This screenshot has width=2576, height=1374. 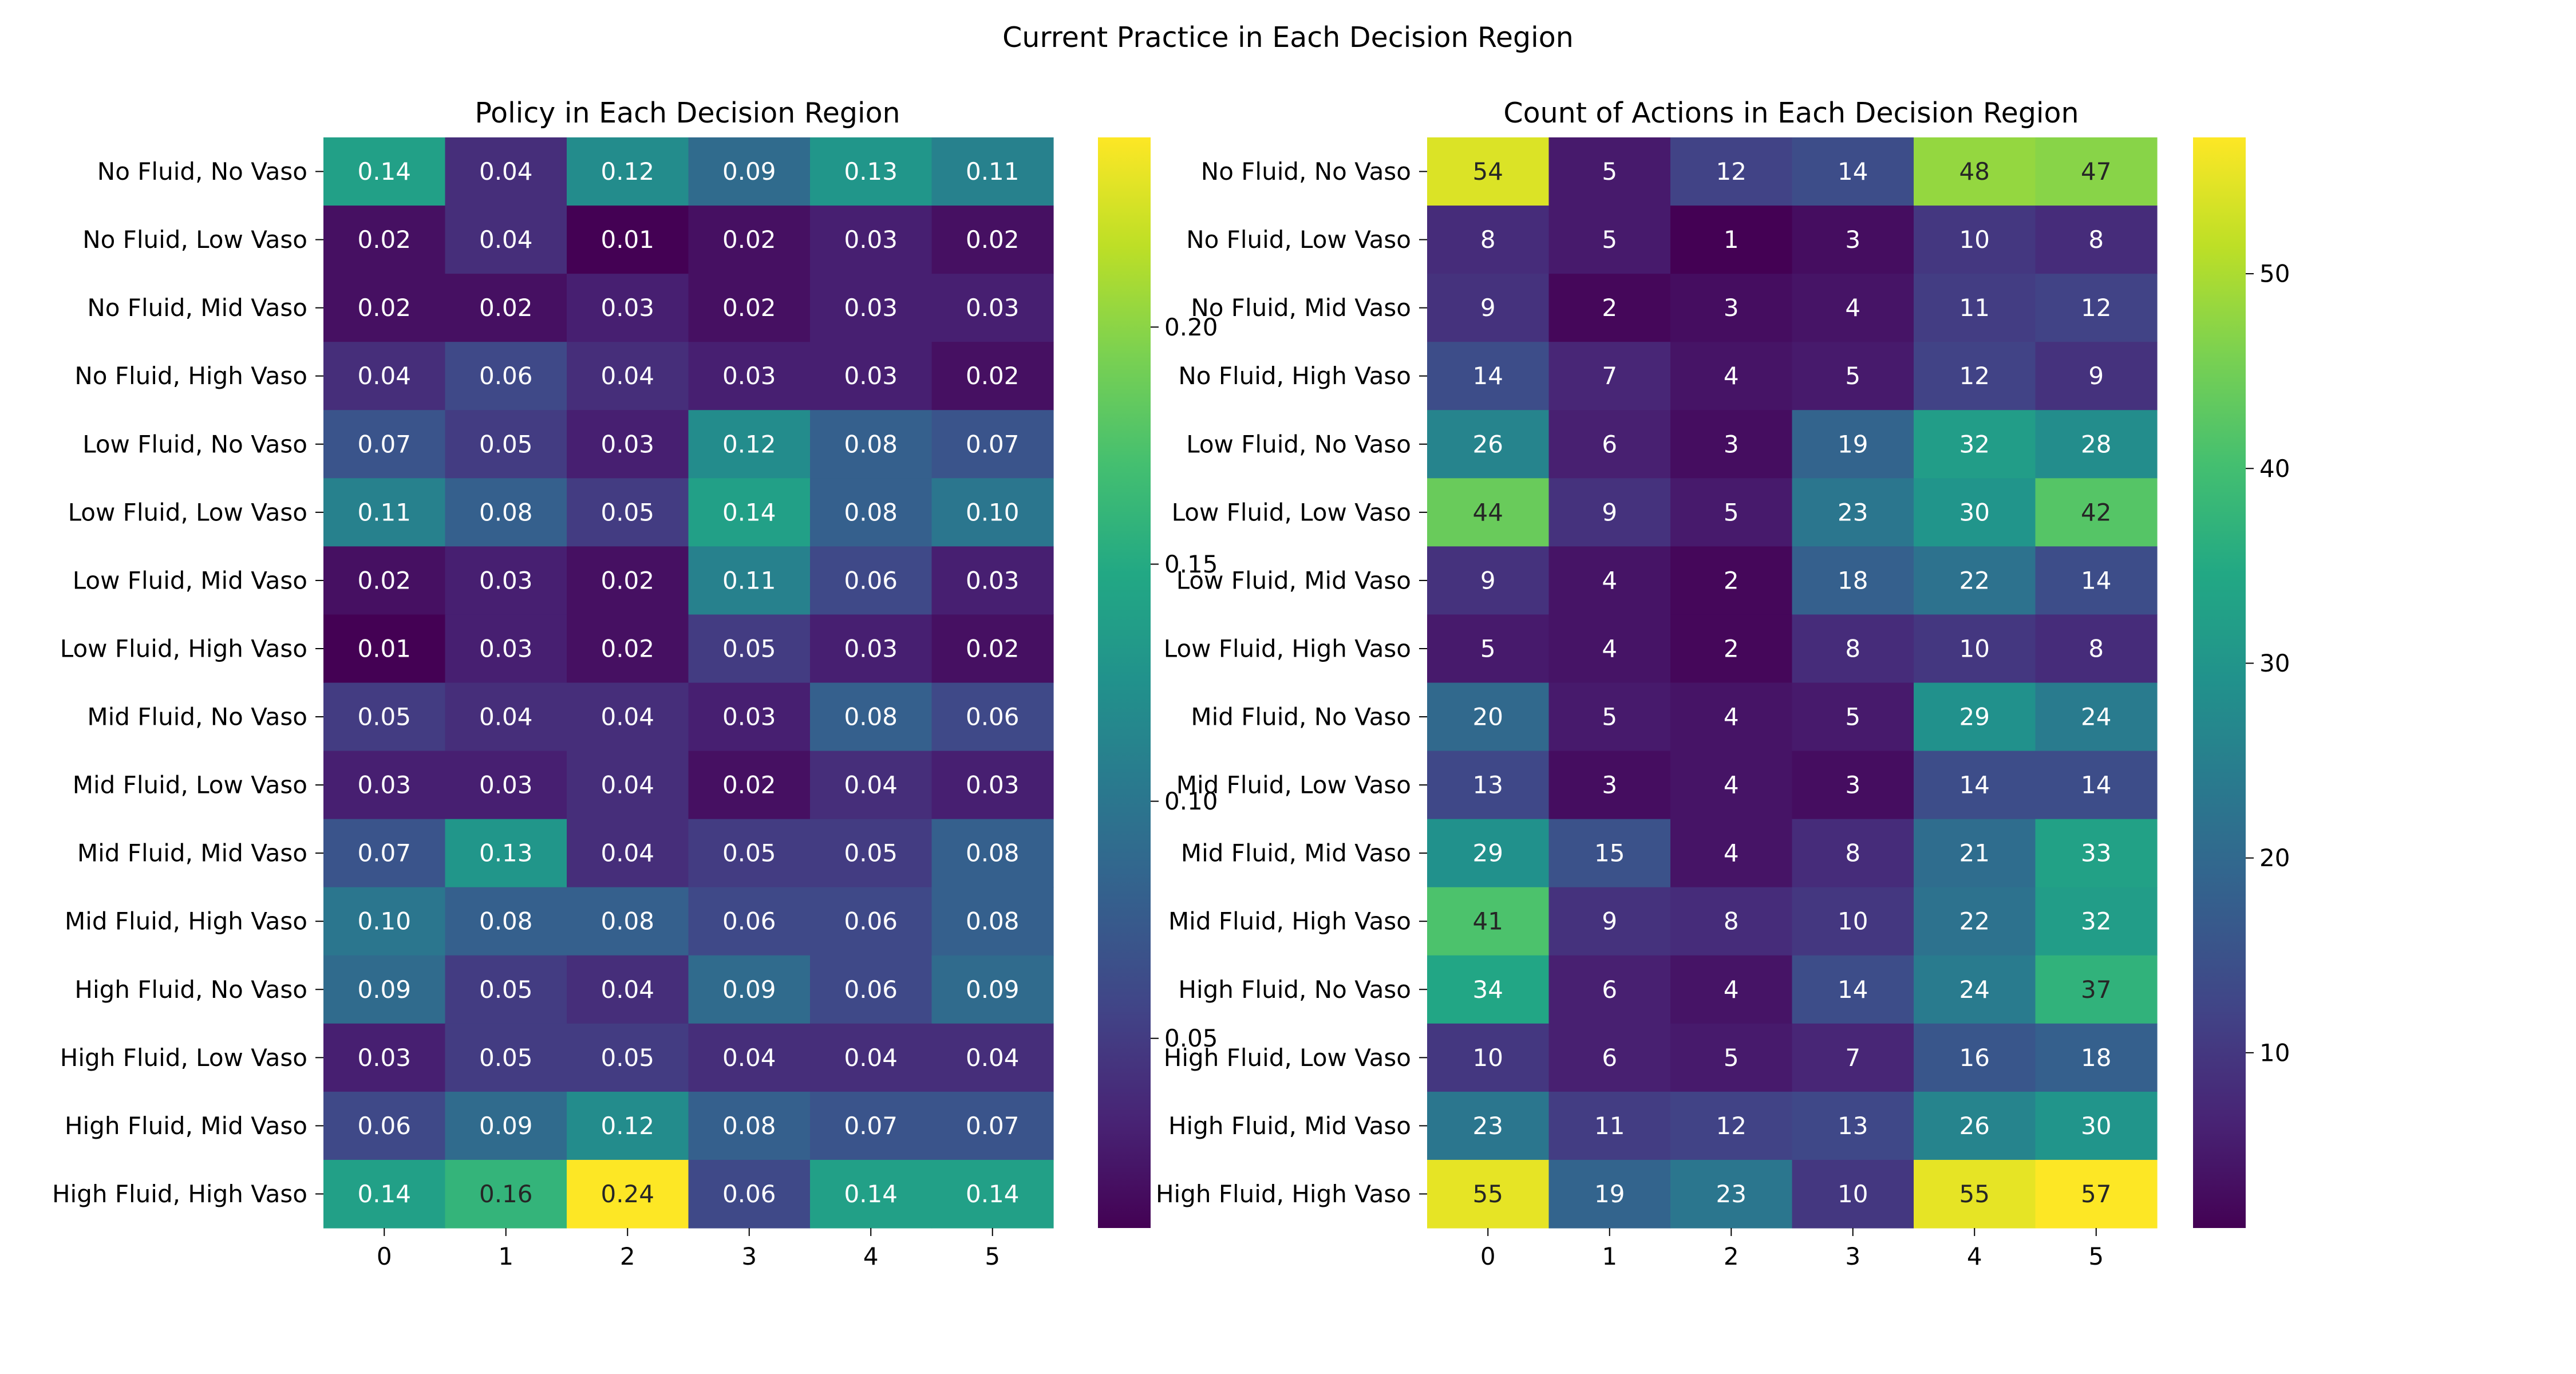 What do you see at coordinates (871, 512) in the screenshot?
I see `heatmap-cell-value: 0.08` at bounding box center [871, 512].